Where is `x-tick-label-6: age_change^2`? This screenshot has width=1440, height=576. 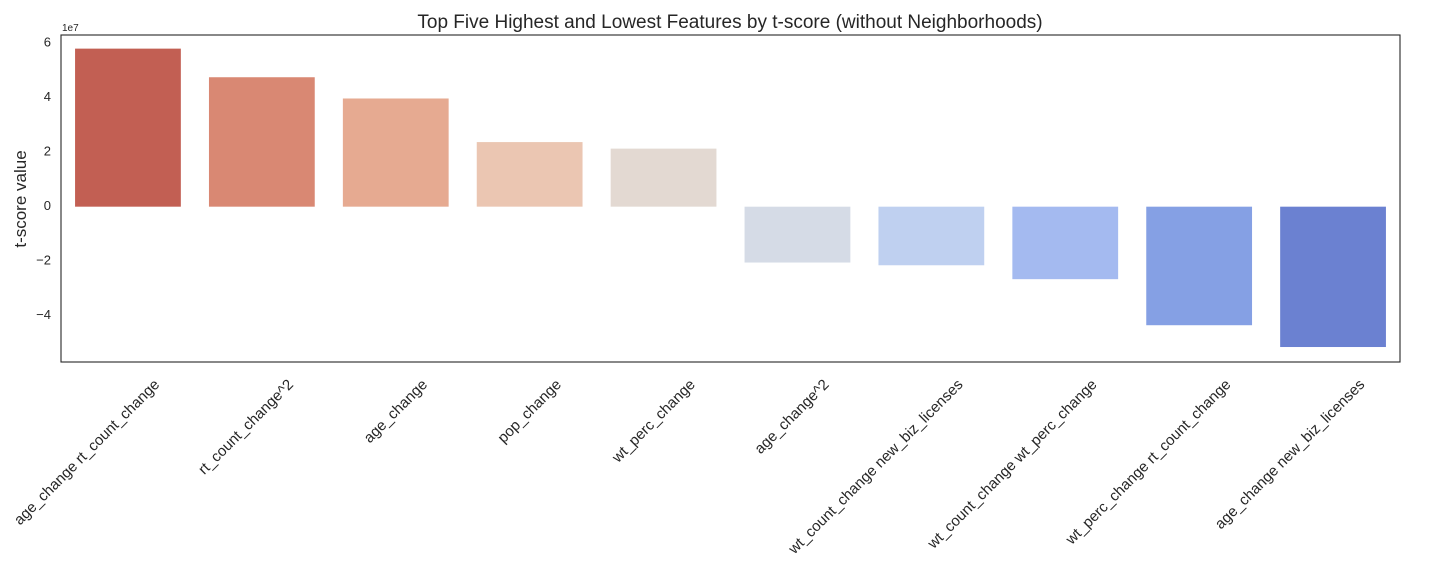 x-tick-label-6: age_change^2 is located at coordinates (791, 416).